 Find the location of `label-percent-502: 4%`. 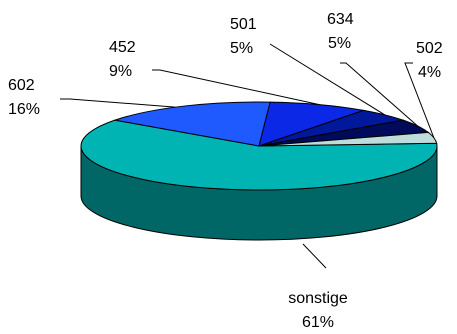

label-percent-502: 4% is located at coordinates (429, 72).